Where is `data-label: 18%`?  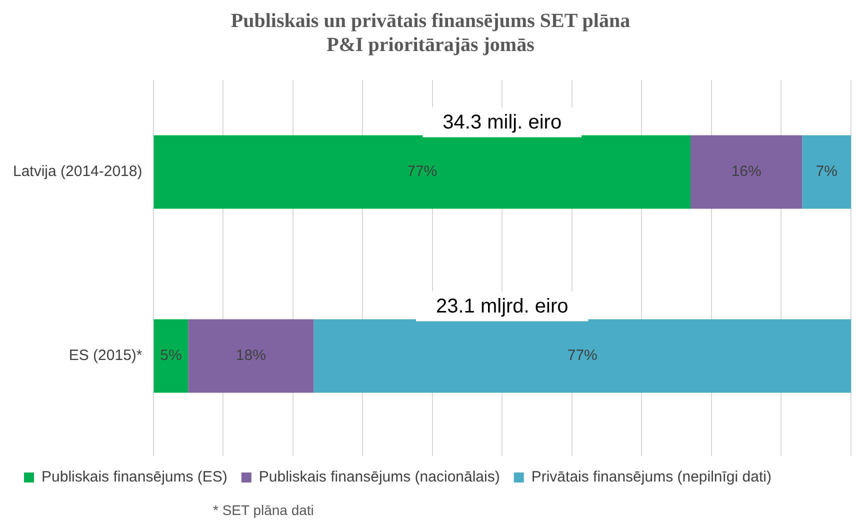 data-label: 18% is located at coordinates (251, 355).